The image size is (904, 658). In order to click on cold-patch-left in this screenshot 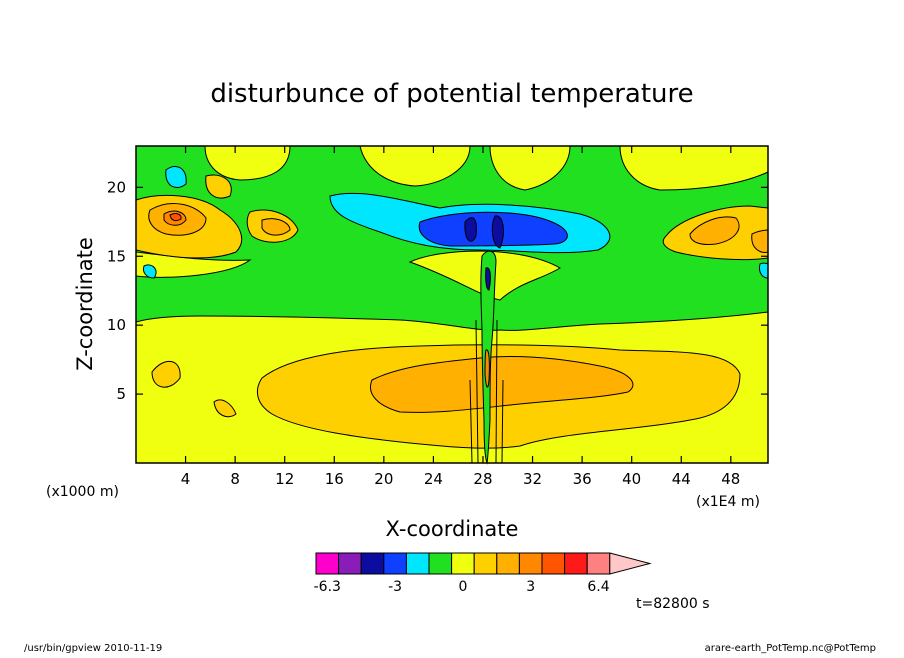, I will do `click(176, 177)`.